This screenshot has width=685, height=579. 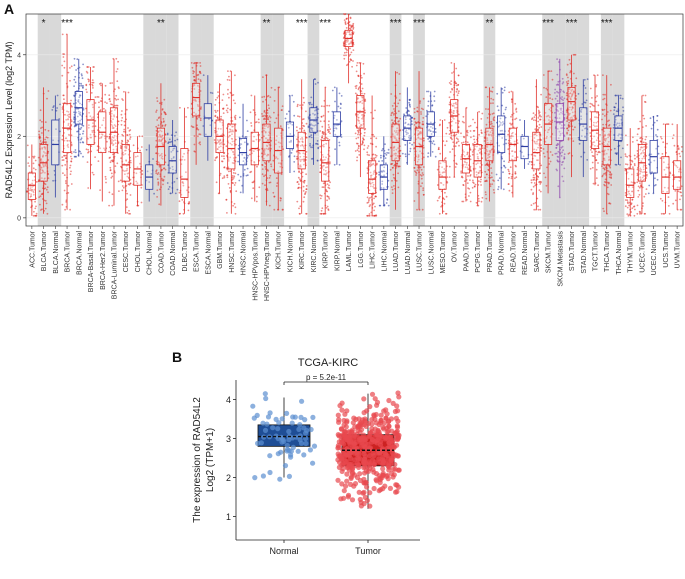 What do you see at coordinates (431, 253) in the screenshot?
I see `x-tick-label: LUSC.Normal` at bounding box center [431, 253].